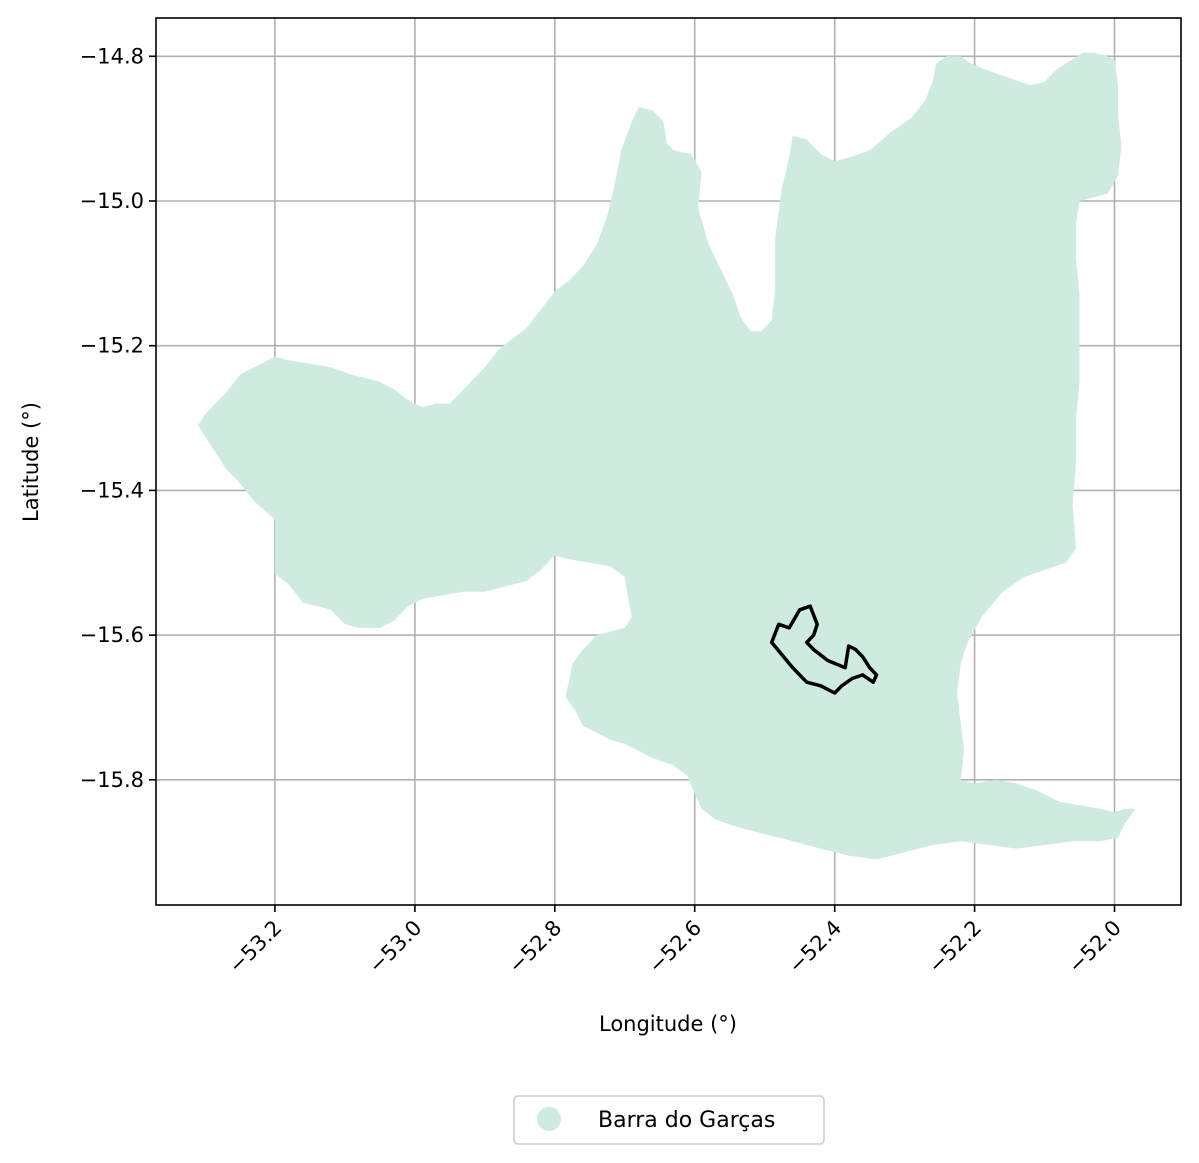  I want to click on y-tick-label: −14.8, so click(112, 56).